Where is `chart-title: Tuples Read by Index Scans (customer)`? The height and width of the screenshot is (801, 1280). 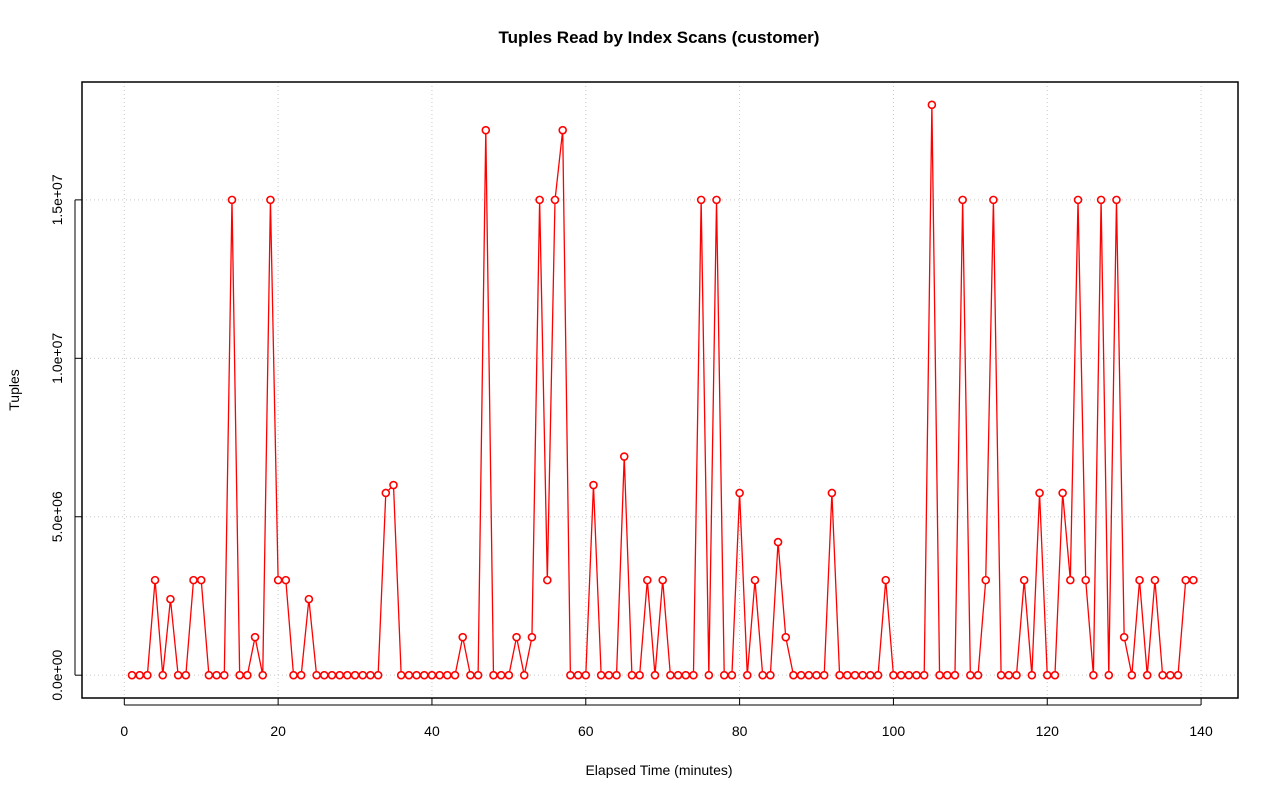 chart-title: Tuples Read by Index Scans (customer) is located at coordinates (659, 37).